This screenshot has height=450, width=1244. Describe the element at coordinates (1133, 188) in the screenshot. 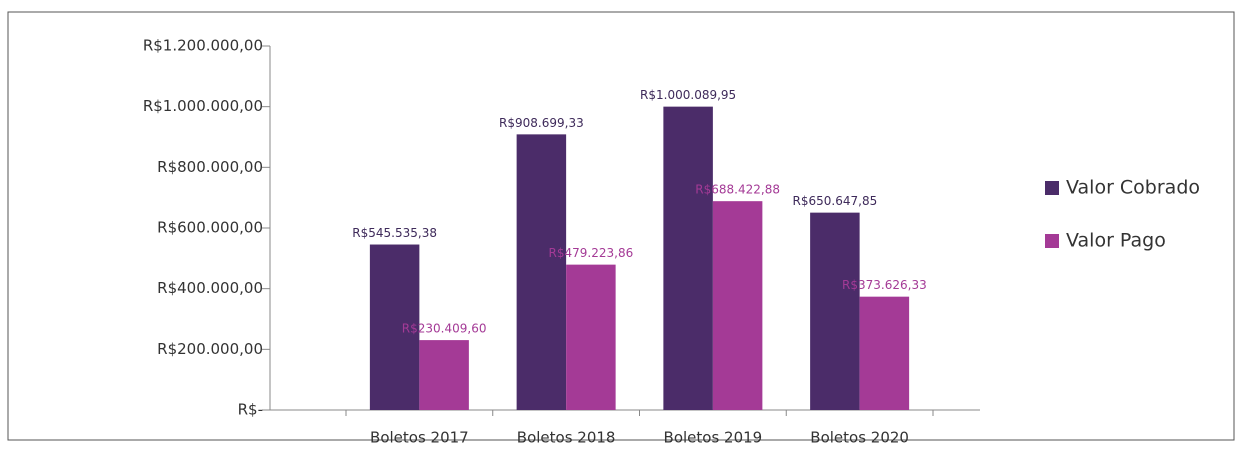

I see `legend-label: Valor Cobrado` at that location.